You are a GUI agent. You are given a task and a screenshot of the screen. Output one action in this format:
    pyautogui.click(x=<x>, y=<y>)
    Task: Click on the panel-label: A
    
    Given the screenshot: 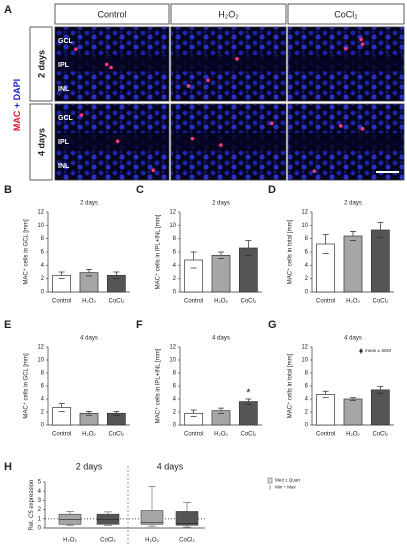 What is the action you would take?
    pyautogui.click(x=8, y=10)
    